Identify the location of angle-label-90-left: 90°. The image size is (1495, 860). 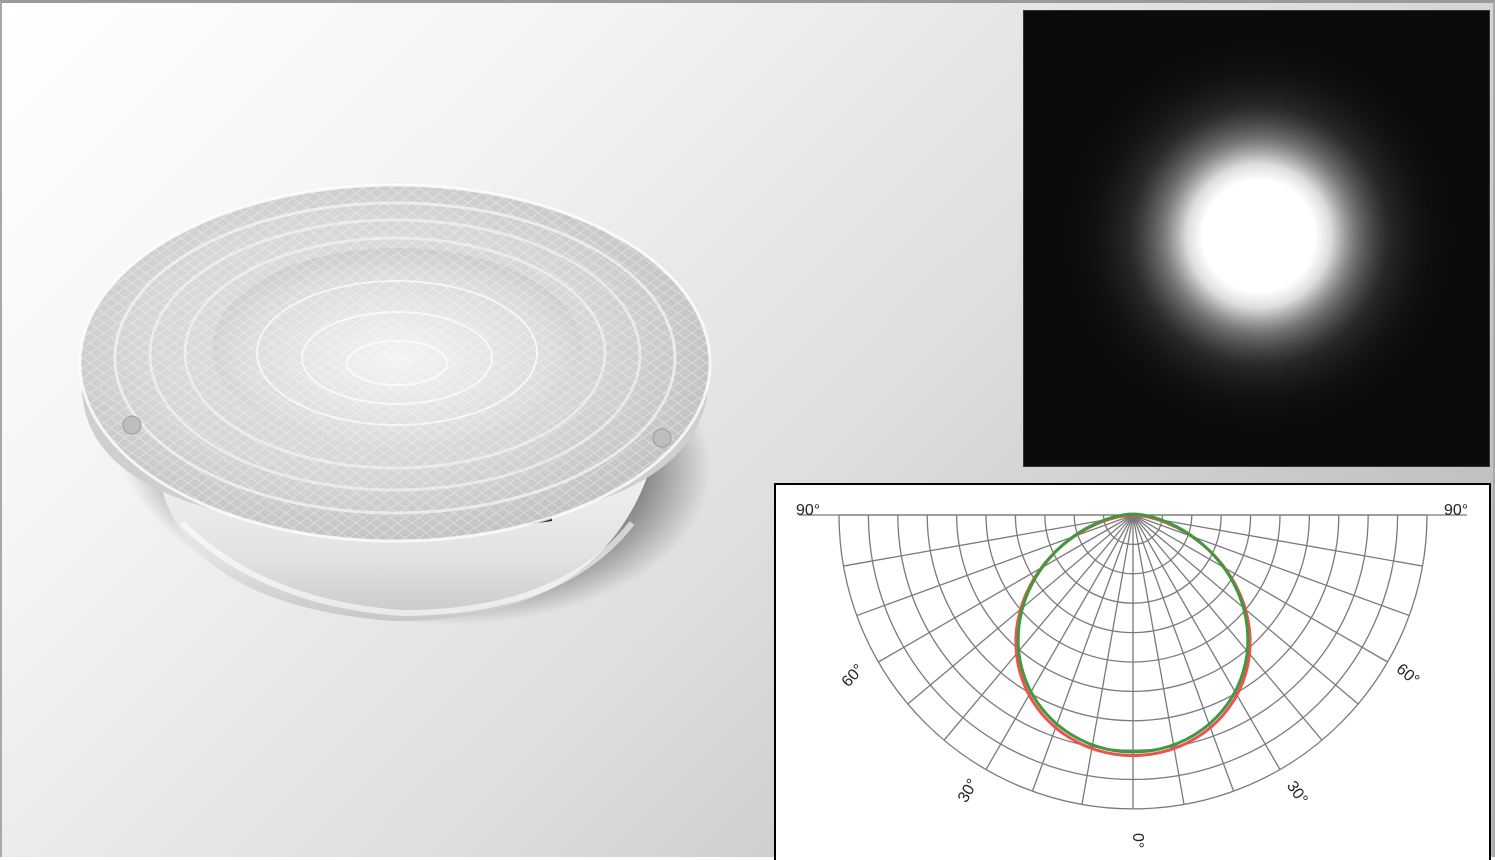
(808, 510).